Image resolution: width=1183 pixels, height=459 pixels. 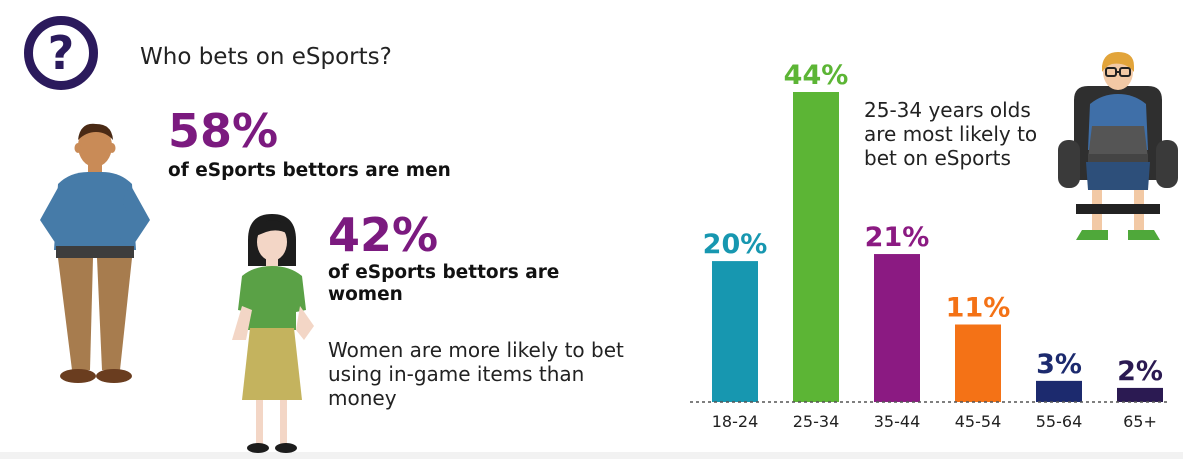 What do you see at coordinates (1140, 371) in the screenshot?
I see `bar-value-label: 2%` at bounding box center [1140, 371].